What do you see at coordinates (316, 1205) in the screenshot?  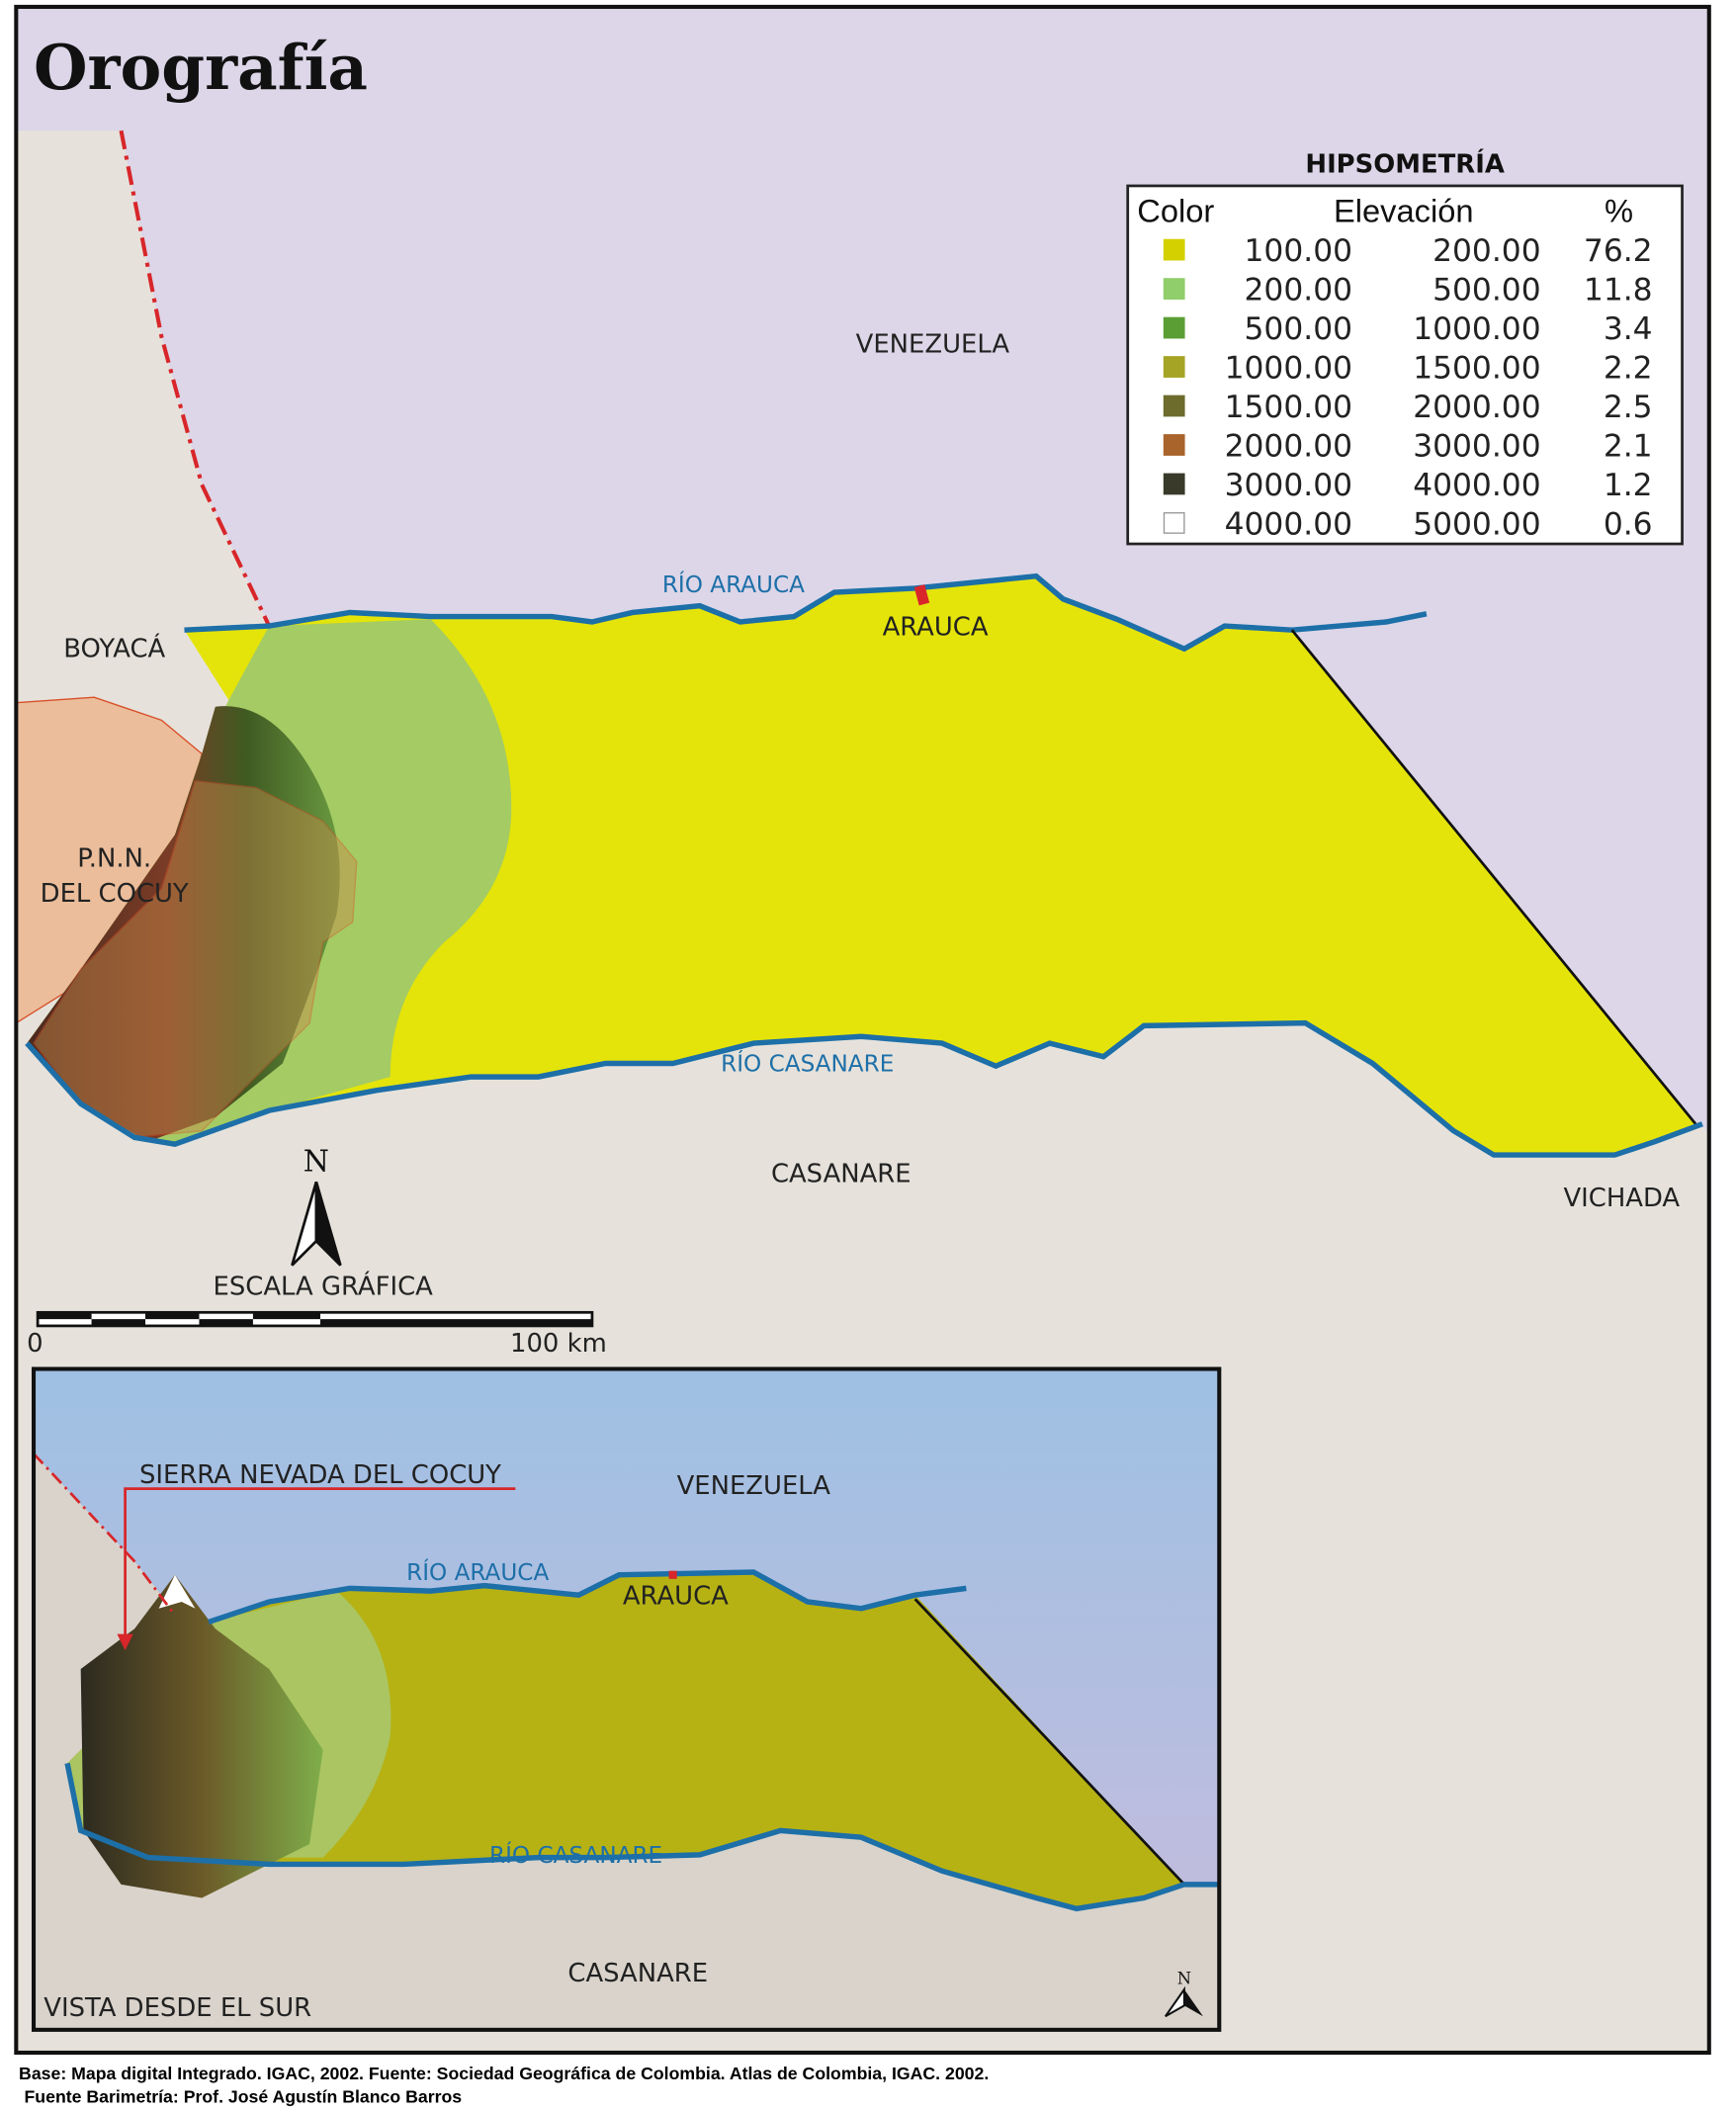 I see `north-arrow-icon: N` at bounding box center [316, 1205].